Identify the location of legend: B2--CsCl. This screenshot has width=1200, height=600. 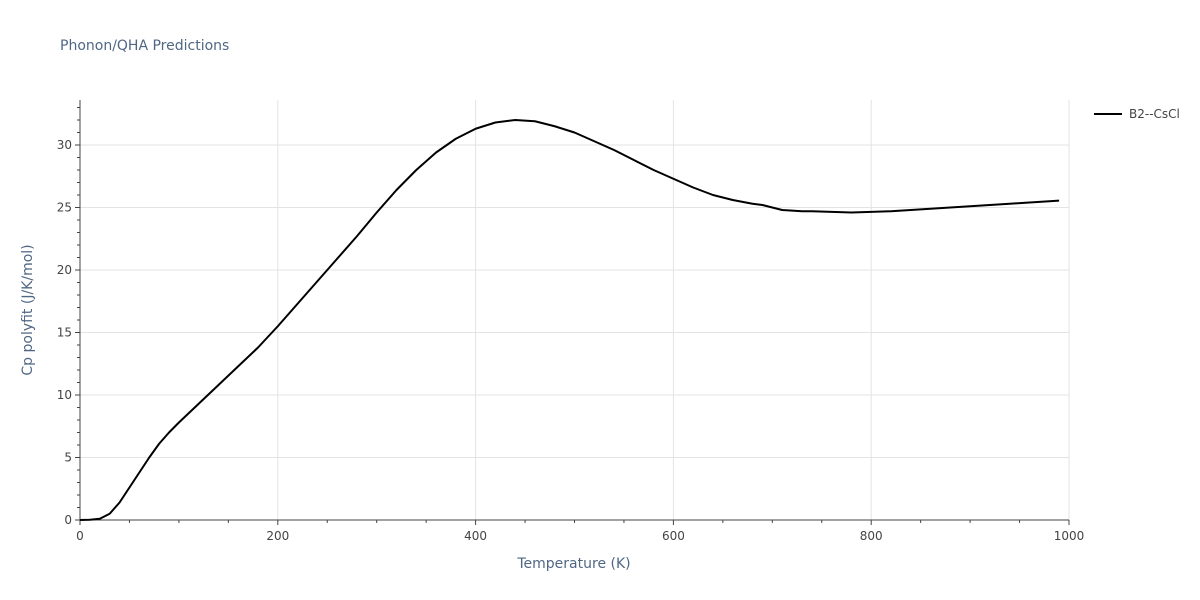
(1137, 114).